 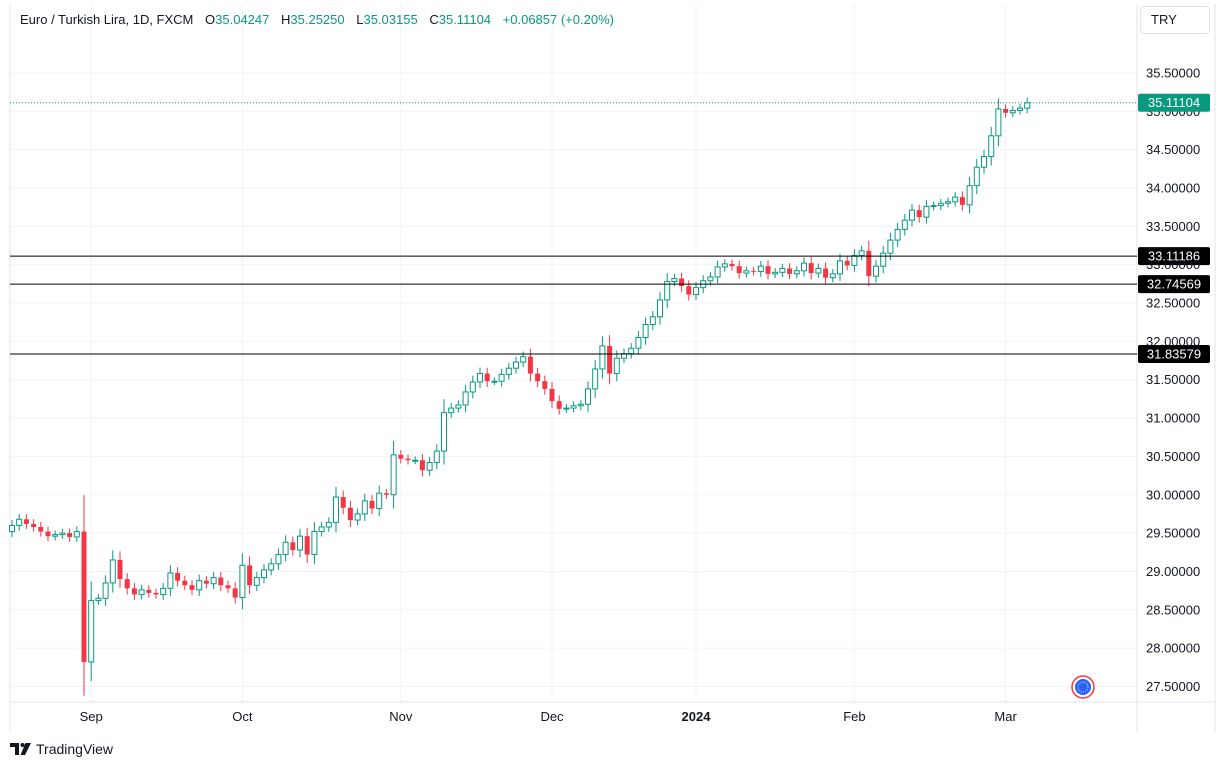 I want to click on time-tick-label: Dec, so click(x=552, y=716).